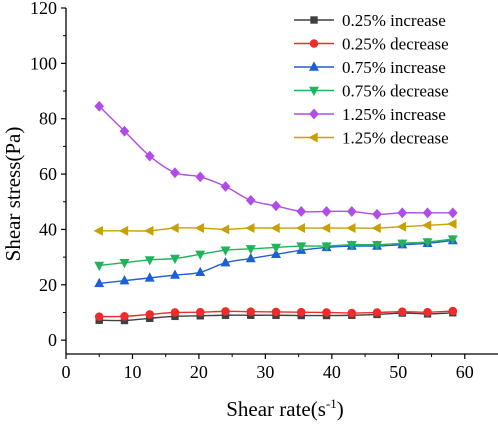 This screenshot has height=427, width=498. What do you see at coordinates (371, 91) in the screenshot?
I see `legend-item-4: 0.75% decrease` at bounding box center [371, 91].